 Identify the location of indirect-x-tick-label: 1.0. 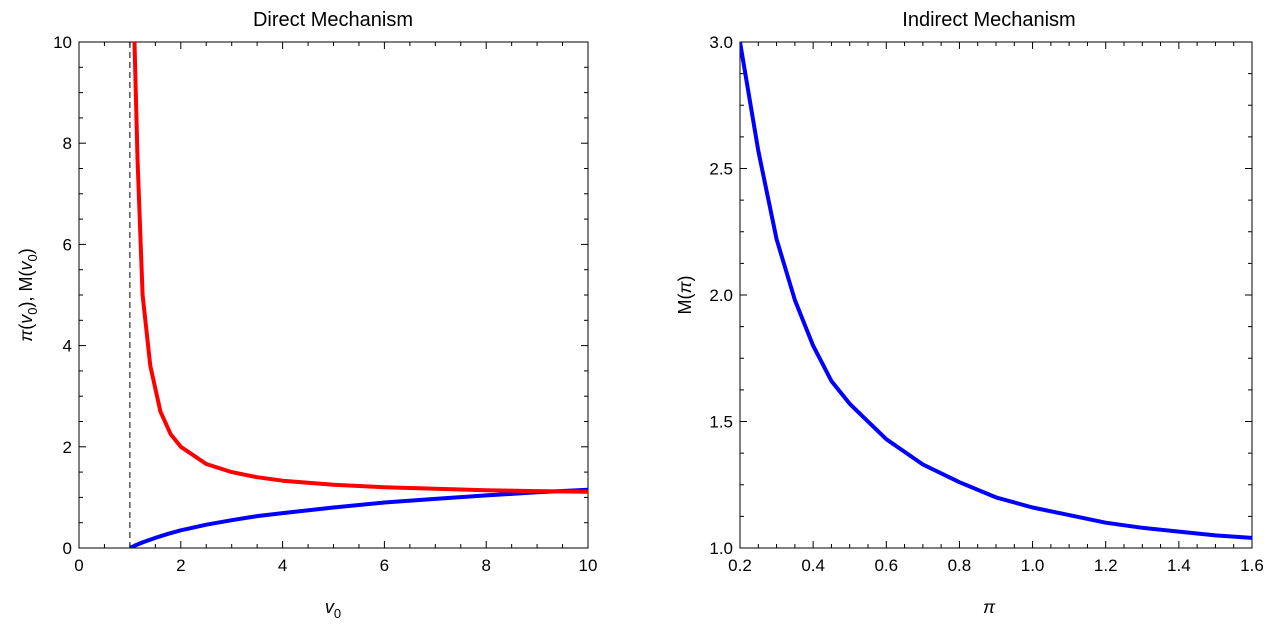
(1033, 565).